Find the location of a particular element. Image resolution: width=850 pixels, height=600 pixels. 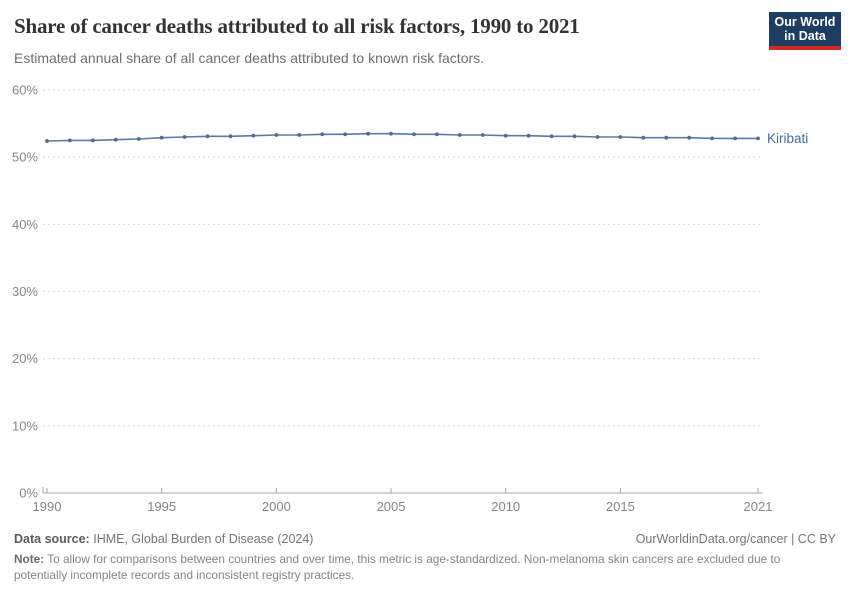

x-axis-tick-label: 2021 is located at coordinates (758, 506).